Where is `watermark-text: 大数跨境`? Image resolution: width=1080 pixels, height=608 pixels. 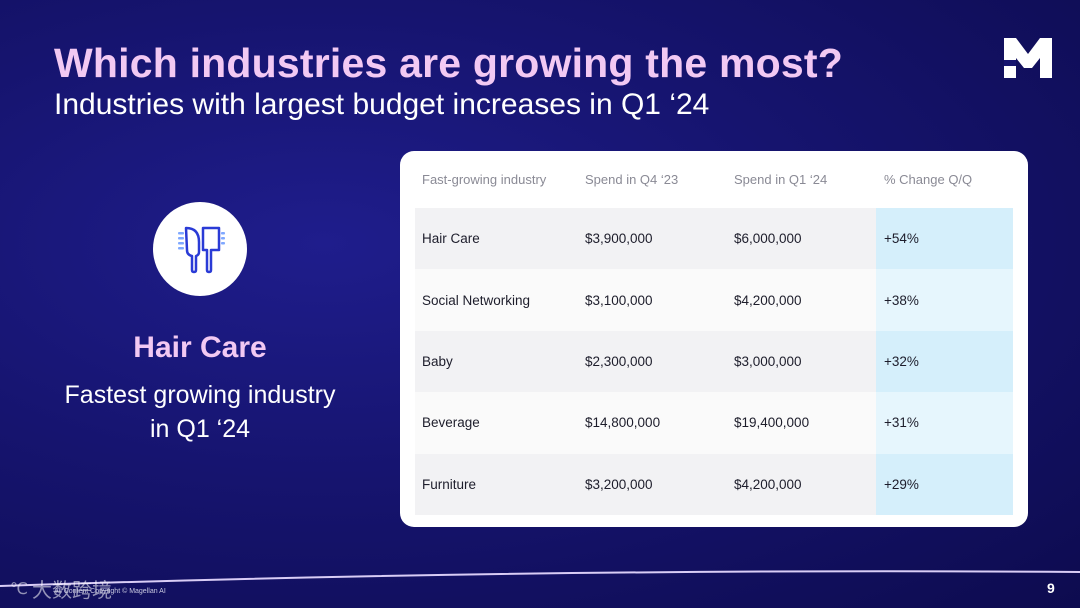 watermark-text: 大数跨境 is located at coordinates (71, 591).